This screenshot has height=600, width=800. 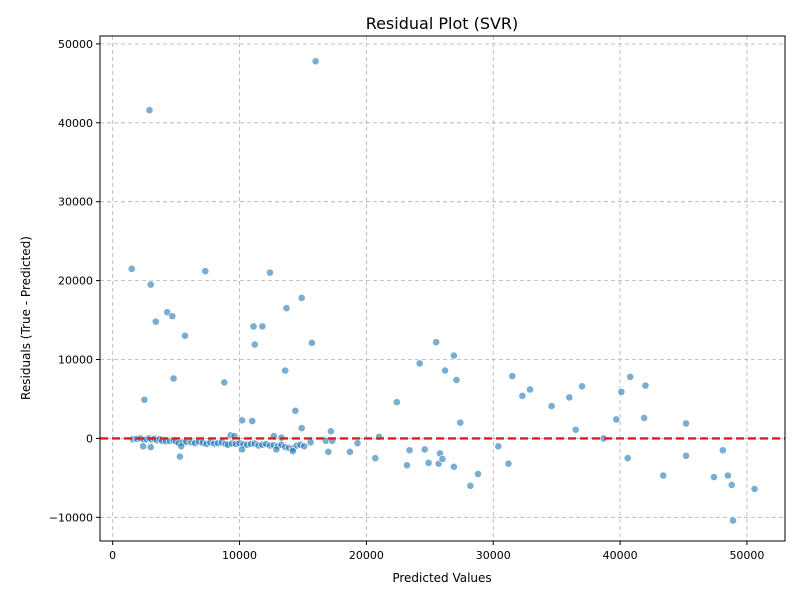 What do you see at coordinates (75, 44) in the screenshot?
I see `y-tick-label: 50000` at bounding box center [75, 44].